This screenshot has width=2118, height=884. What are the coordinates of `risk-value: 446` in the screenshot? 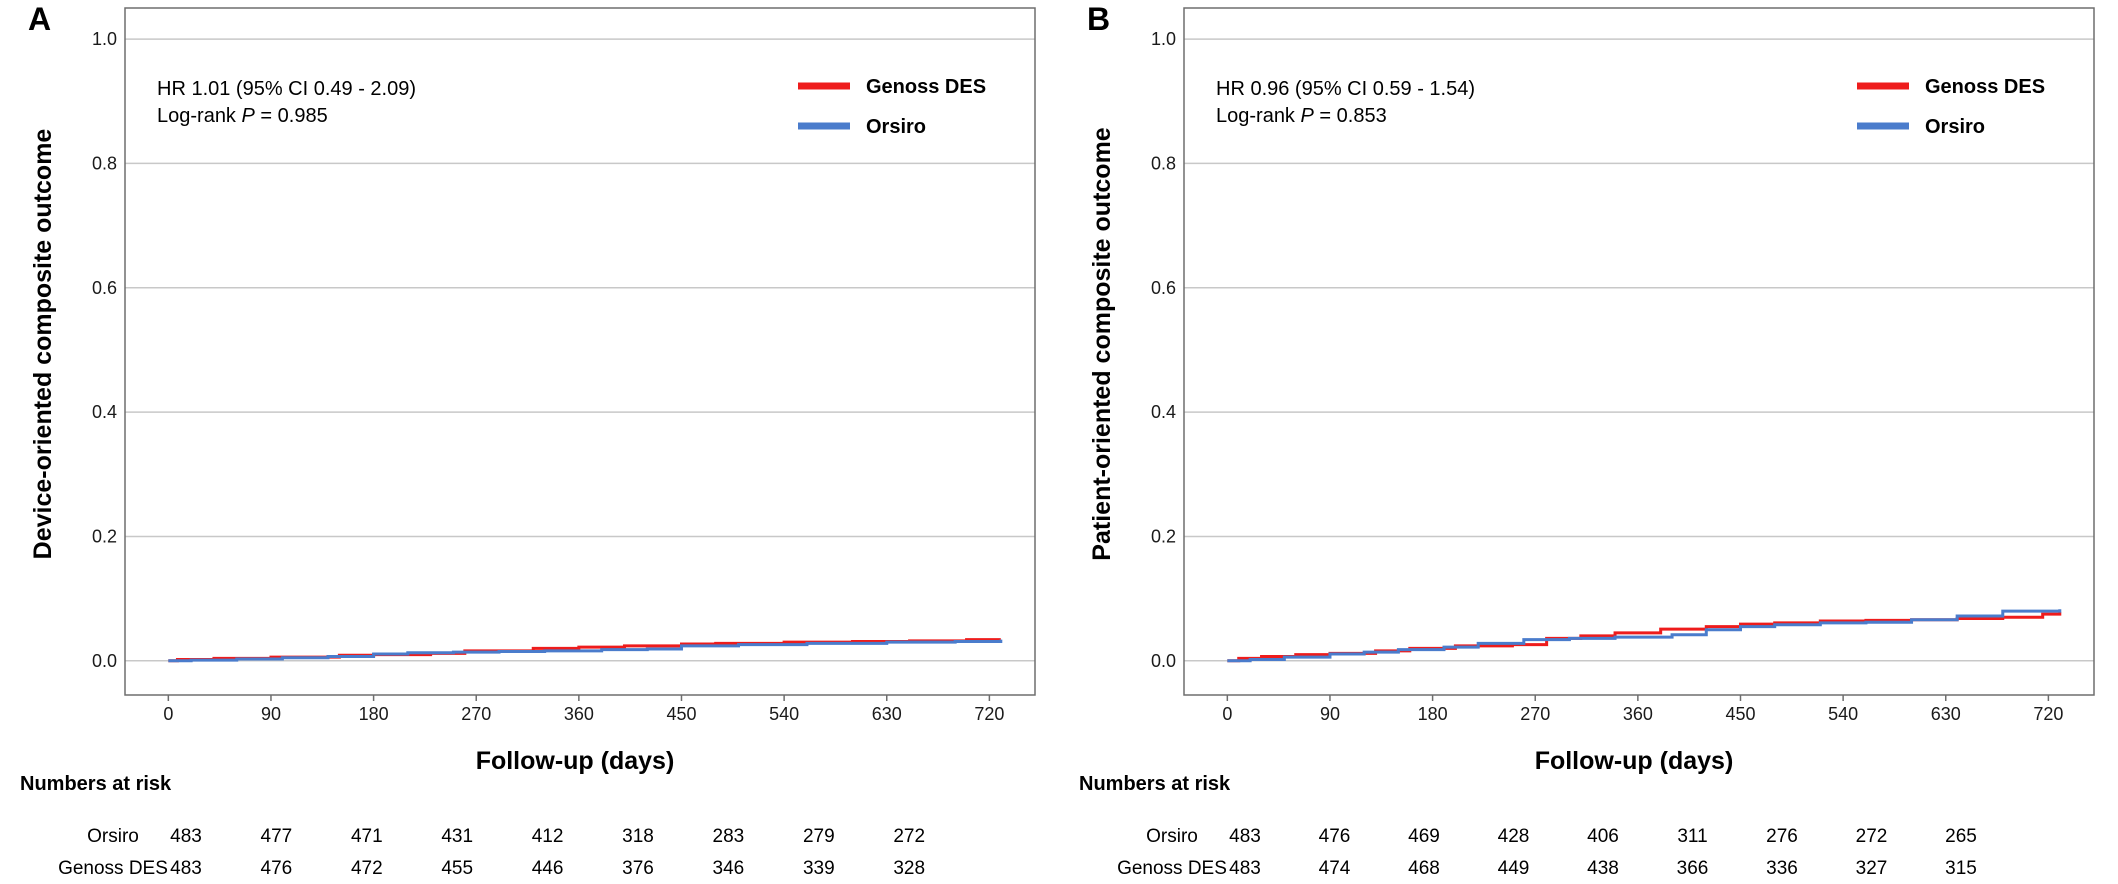 It's located at (548, 868).